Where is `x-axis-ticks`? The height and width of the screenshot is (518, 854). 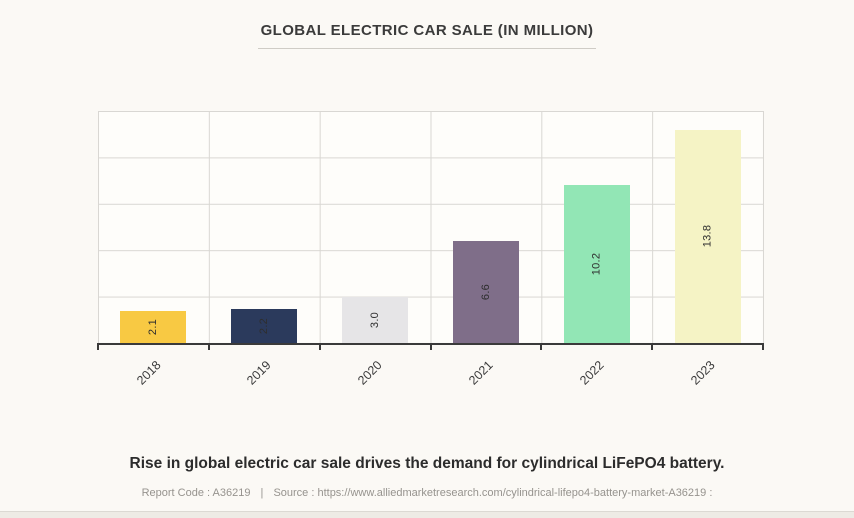
x-axis-ticks is located at coordinates (430, 347).